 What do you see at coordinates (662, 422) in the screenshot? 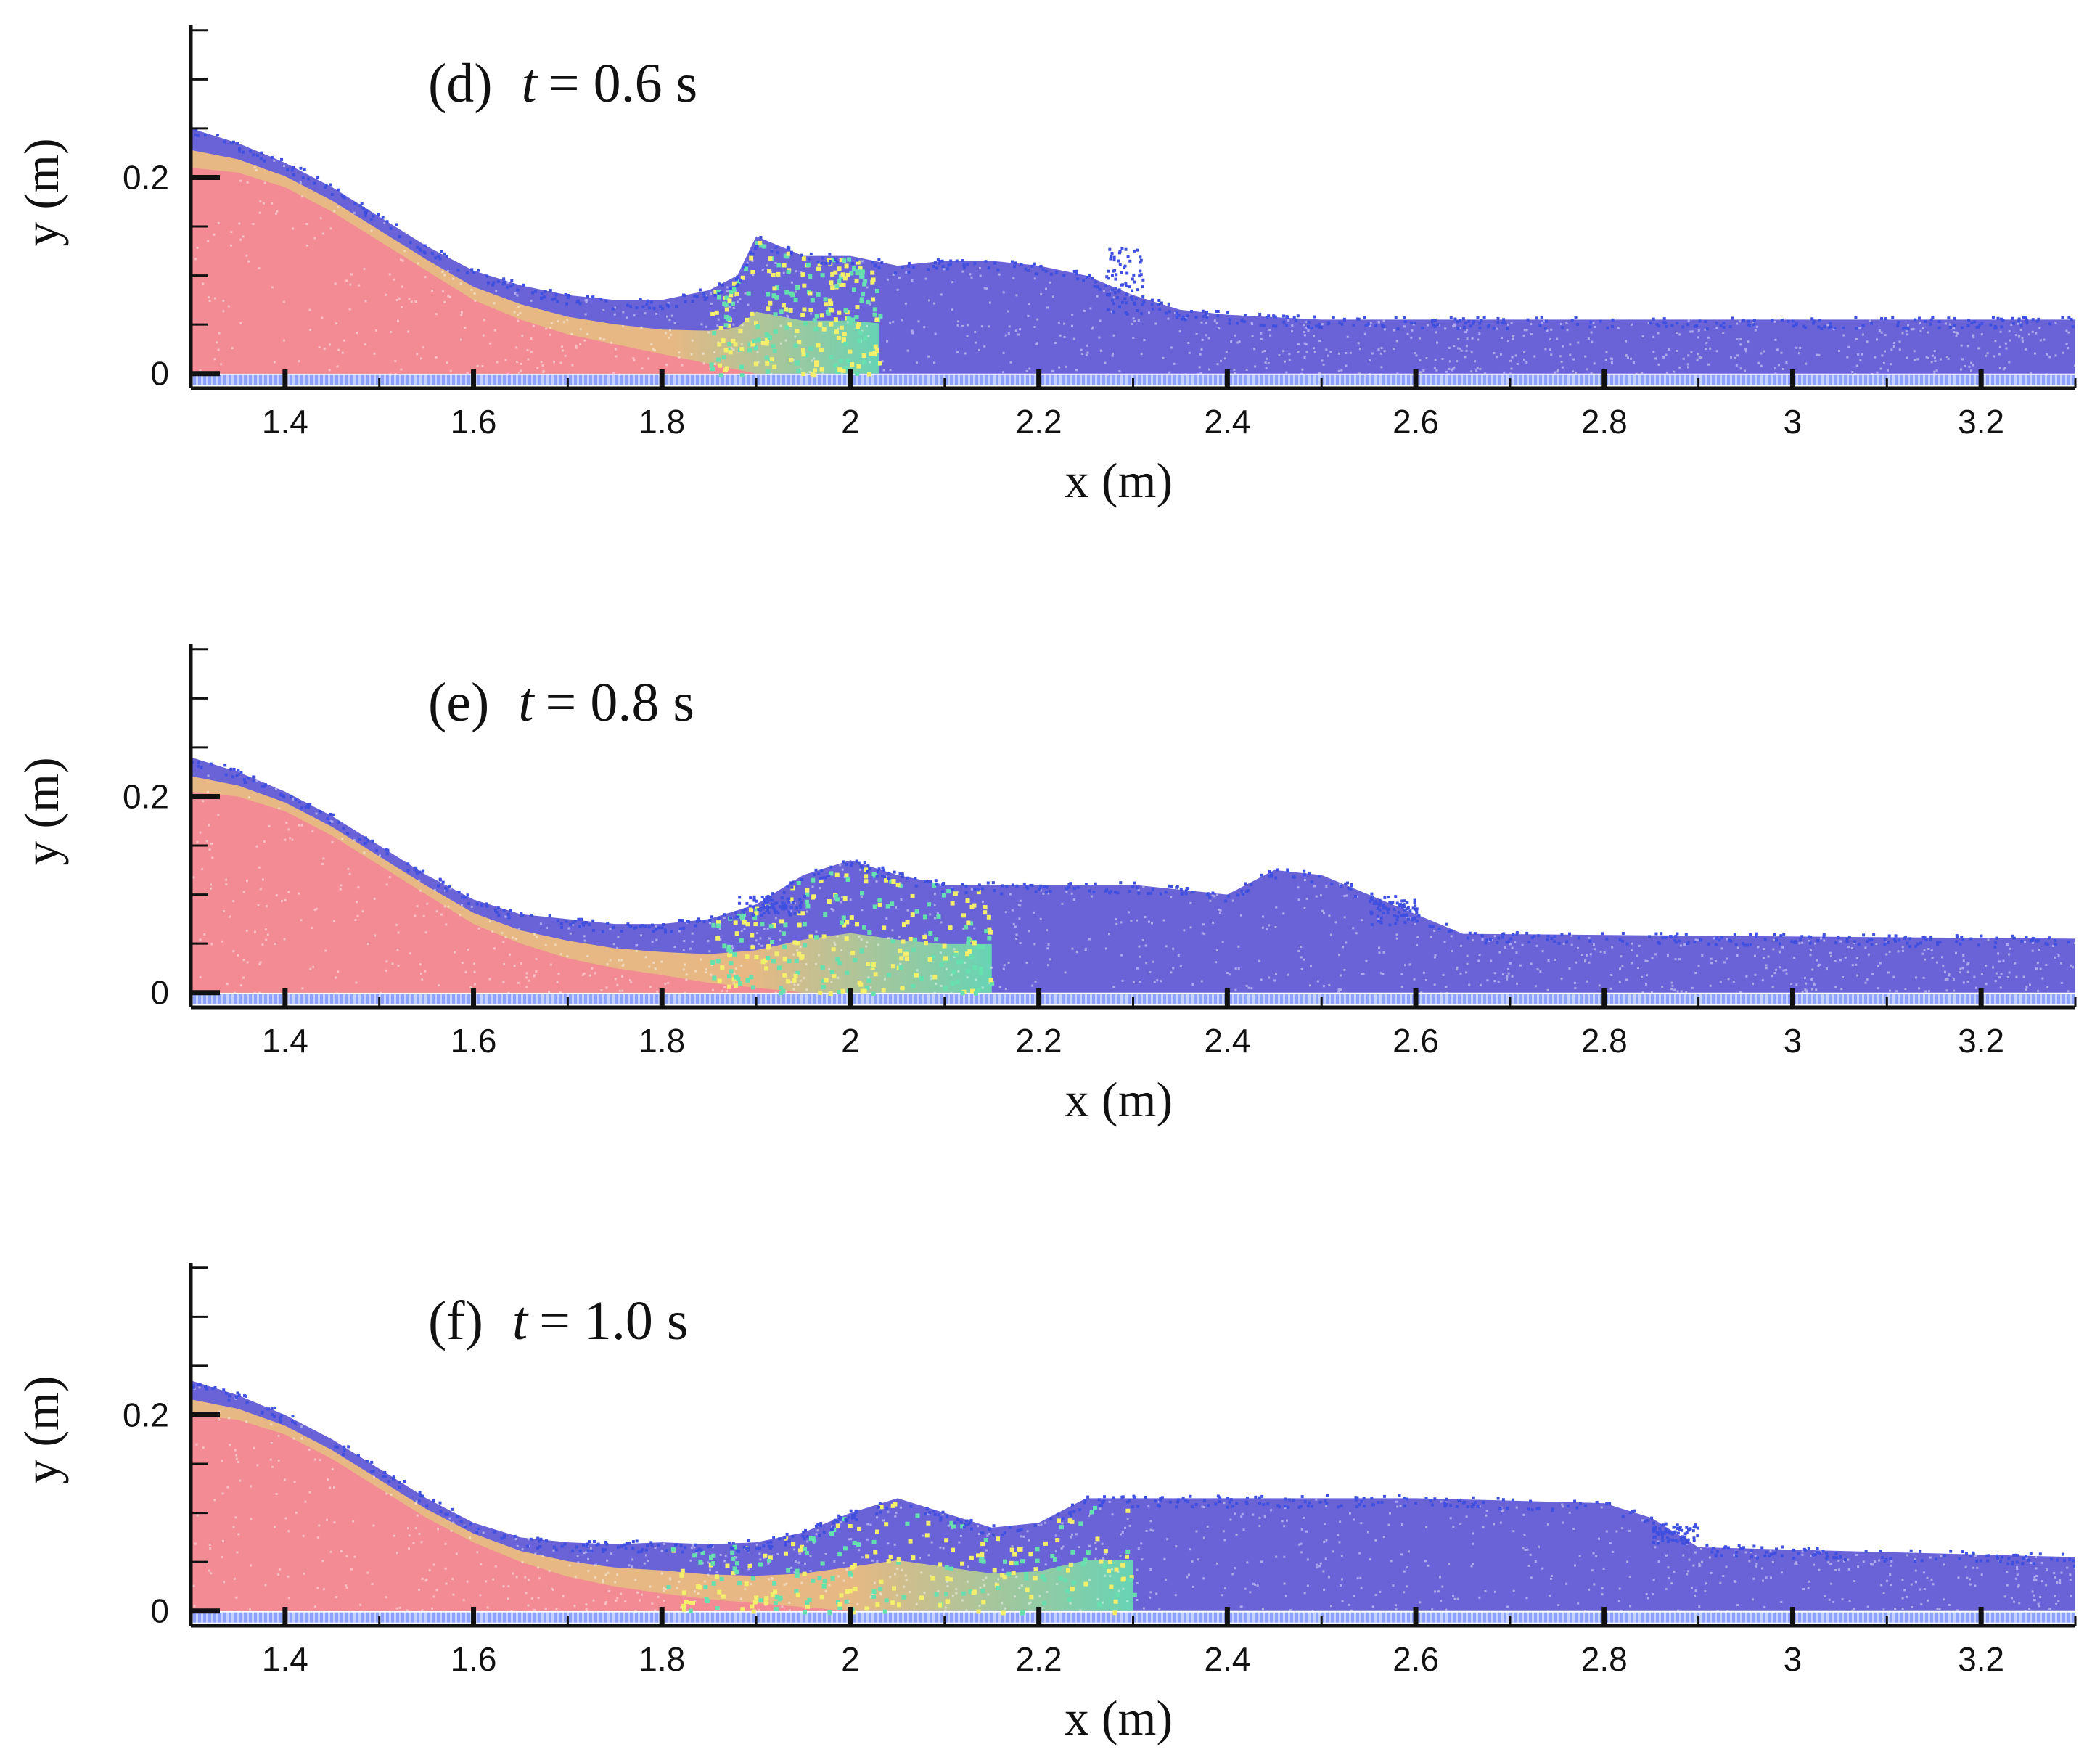
I see `chart-0-x-tick-label-2: 1.8` at bounding box center [662, 422].